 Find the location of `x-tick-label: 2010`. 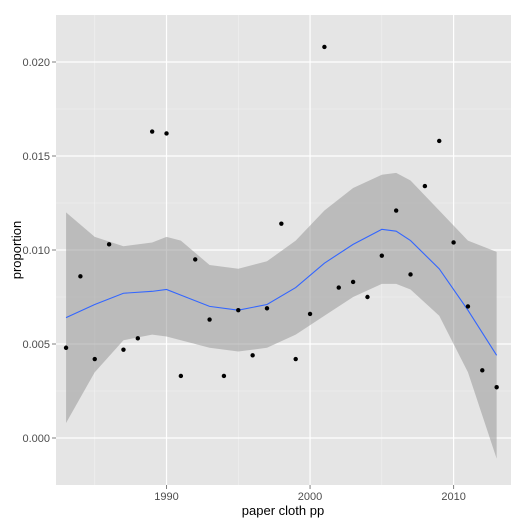

x-tick-label: 2010 is located at coordinates (453, 497).